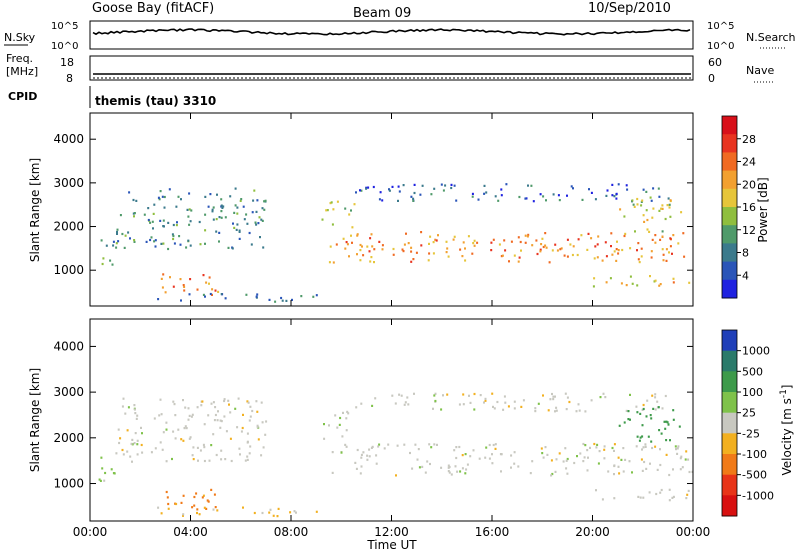 The height and width of the screenshot is (558, 800). I want to click on power-ylabel: Slant Range [km], so click(35, 210).